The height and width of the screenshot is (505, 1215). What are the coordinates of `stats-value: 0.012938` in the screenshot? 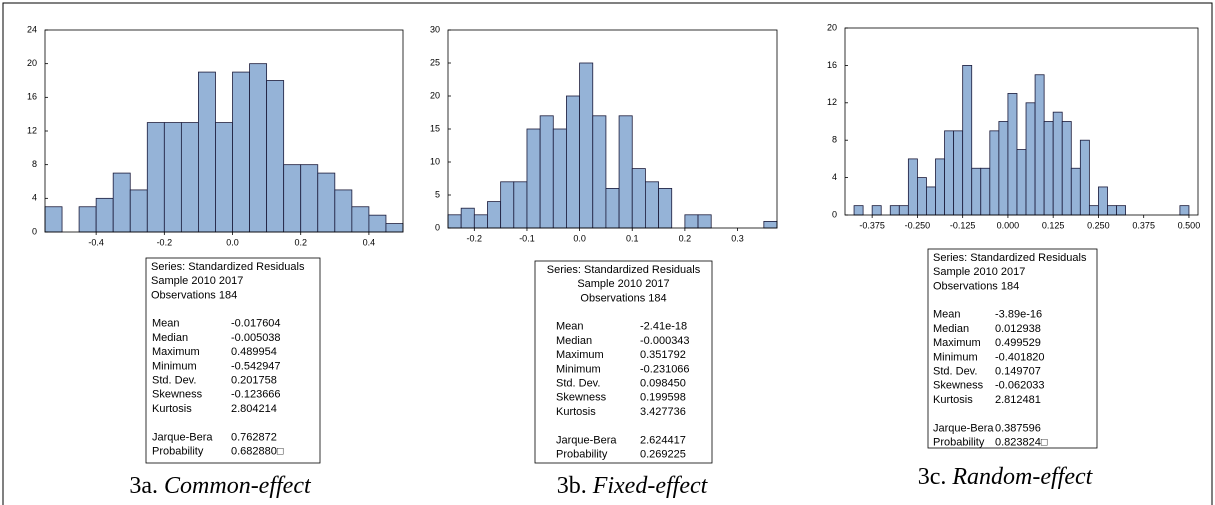 It's located at (1018, 329).